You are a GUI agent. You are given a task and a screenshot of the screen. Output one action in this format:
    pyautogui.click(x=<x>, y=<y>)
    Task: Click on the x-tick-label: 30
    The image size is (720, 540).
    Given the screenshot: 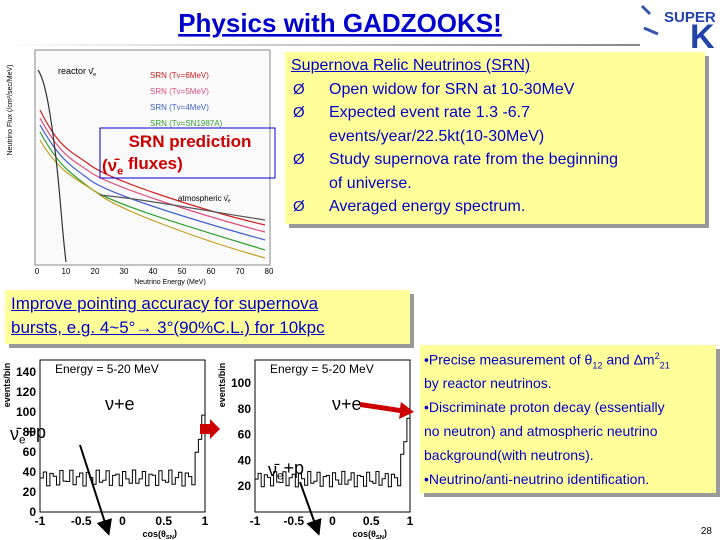 What is the action you would take?
    pyautogui.click(x=124, y=271)
    